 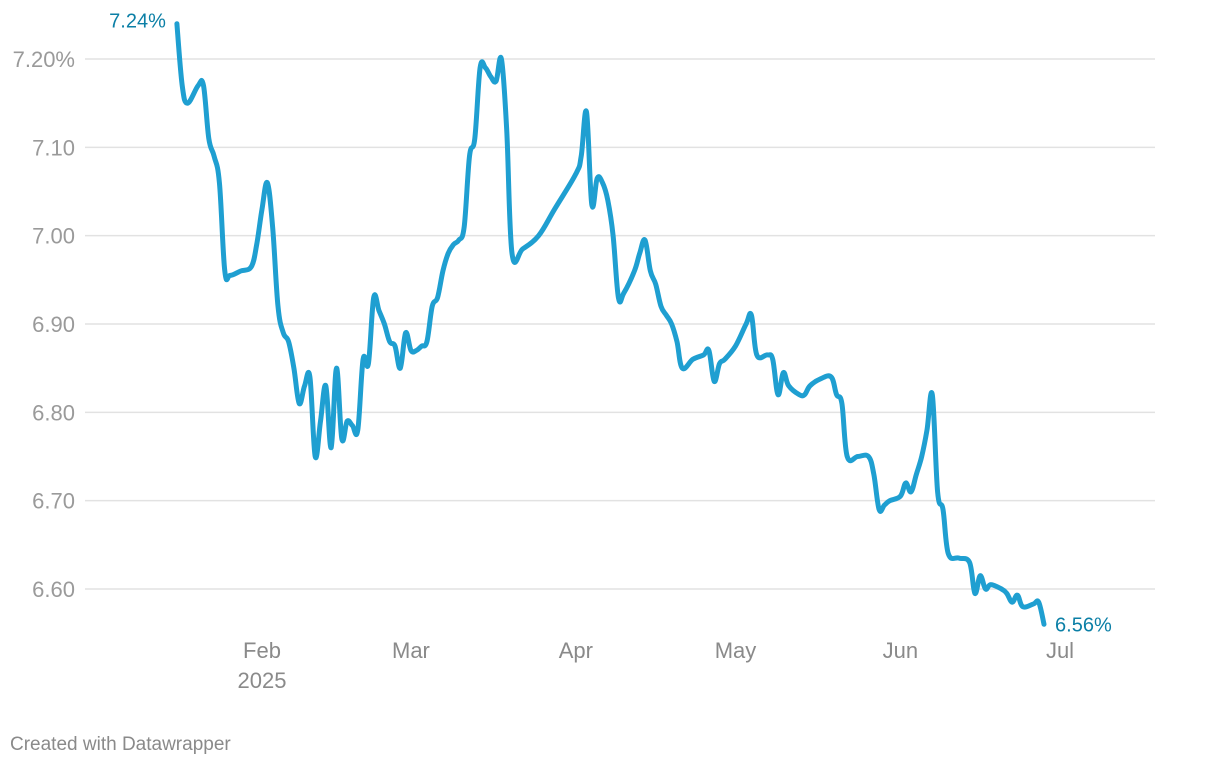 What do you see at coordinates (53, 147) in the screenshot?
I see `y-tick-label: 7.10` at bounding box center [53, 147].